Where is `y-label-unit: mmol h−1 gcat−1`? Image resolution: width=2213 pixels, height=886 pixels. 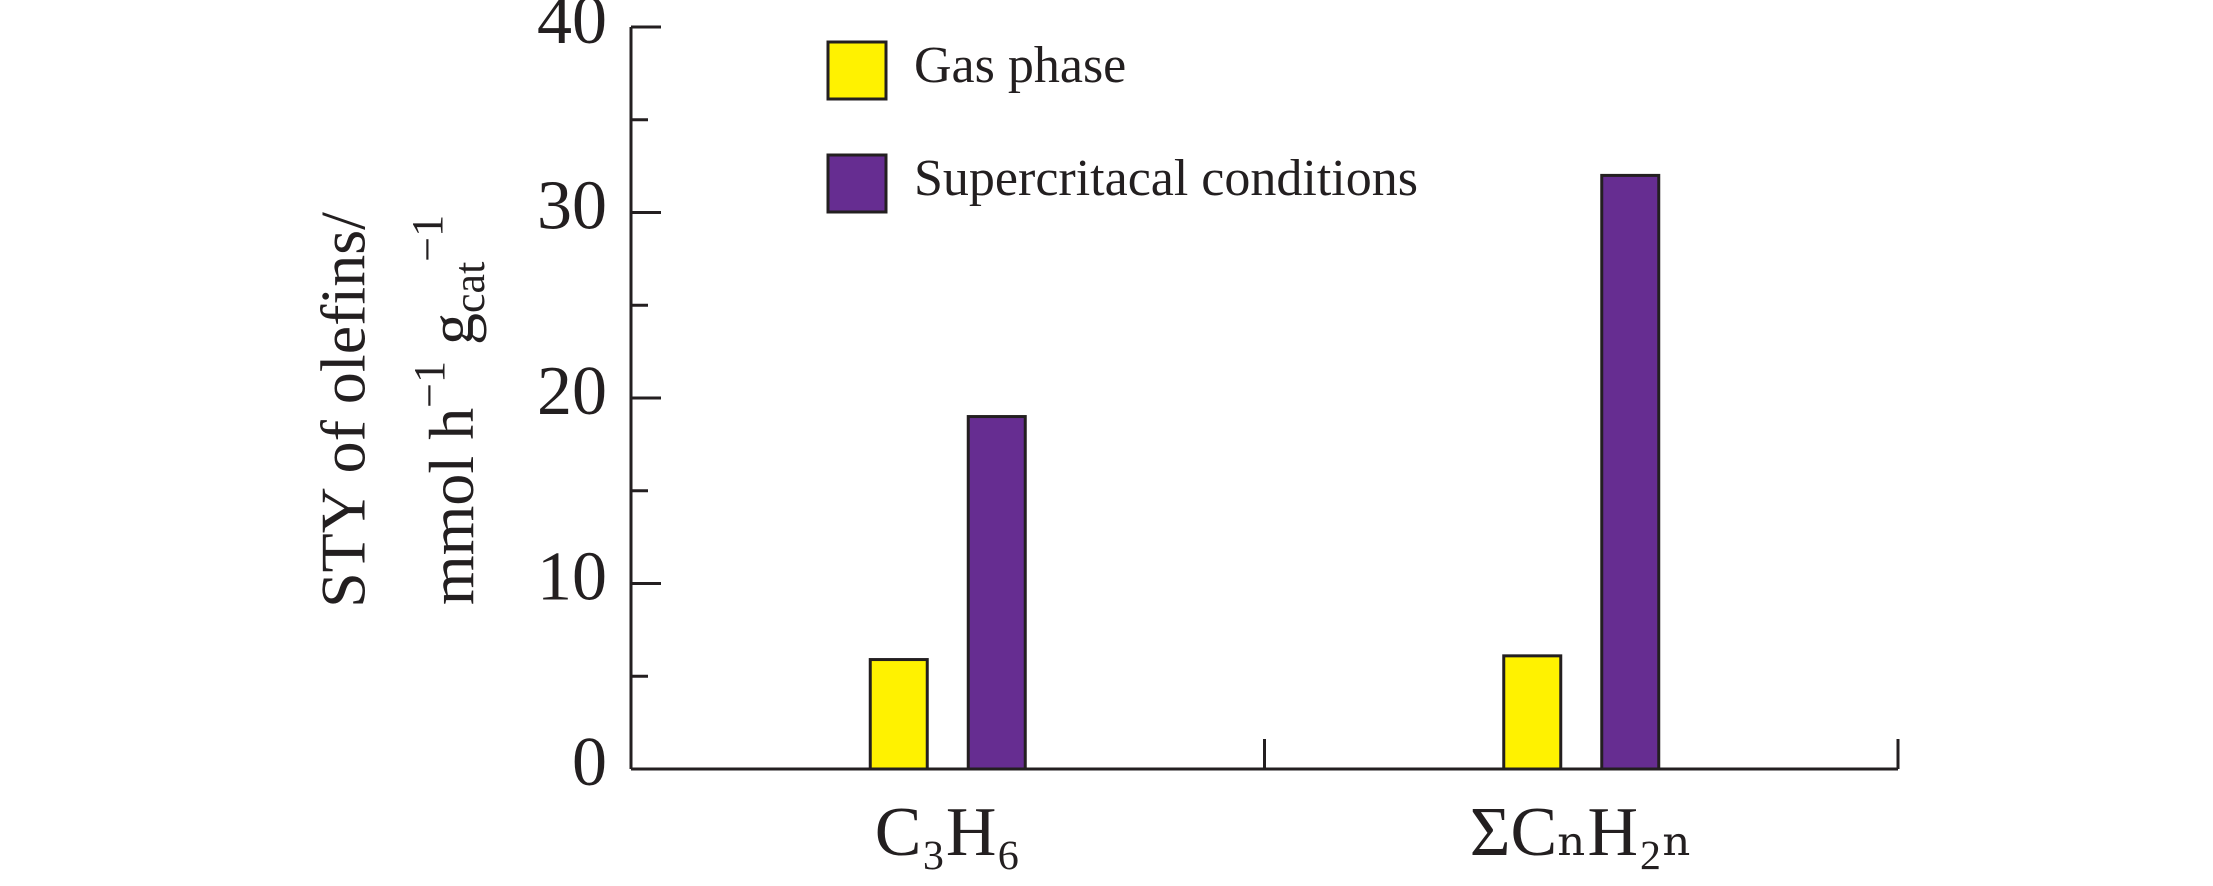
y-label-unit: mmol h−1 gcat−1 is located at coordinates (448, 410).